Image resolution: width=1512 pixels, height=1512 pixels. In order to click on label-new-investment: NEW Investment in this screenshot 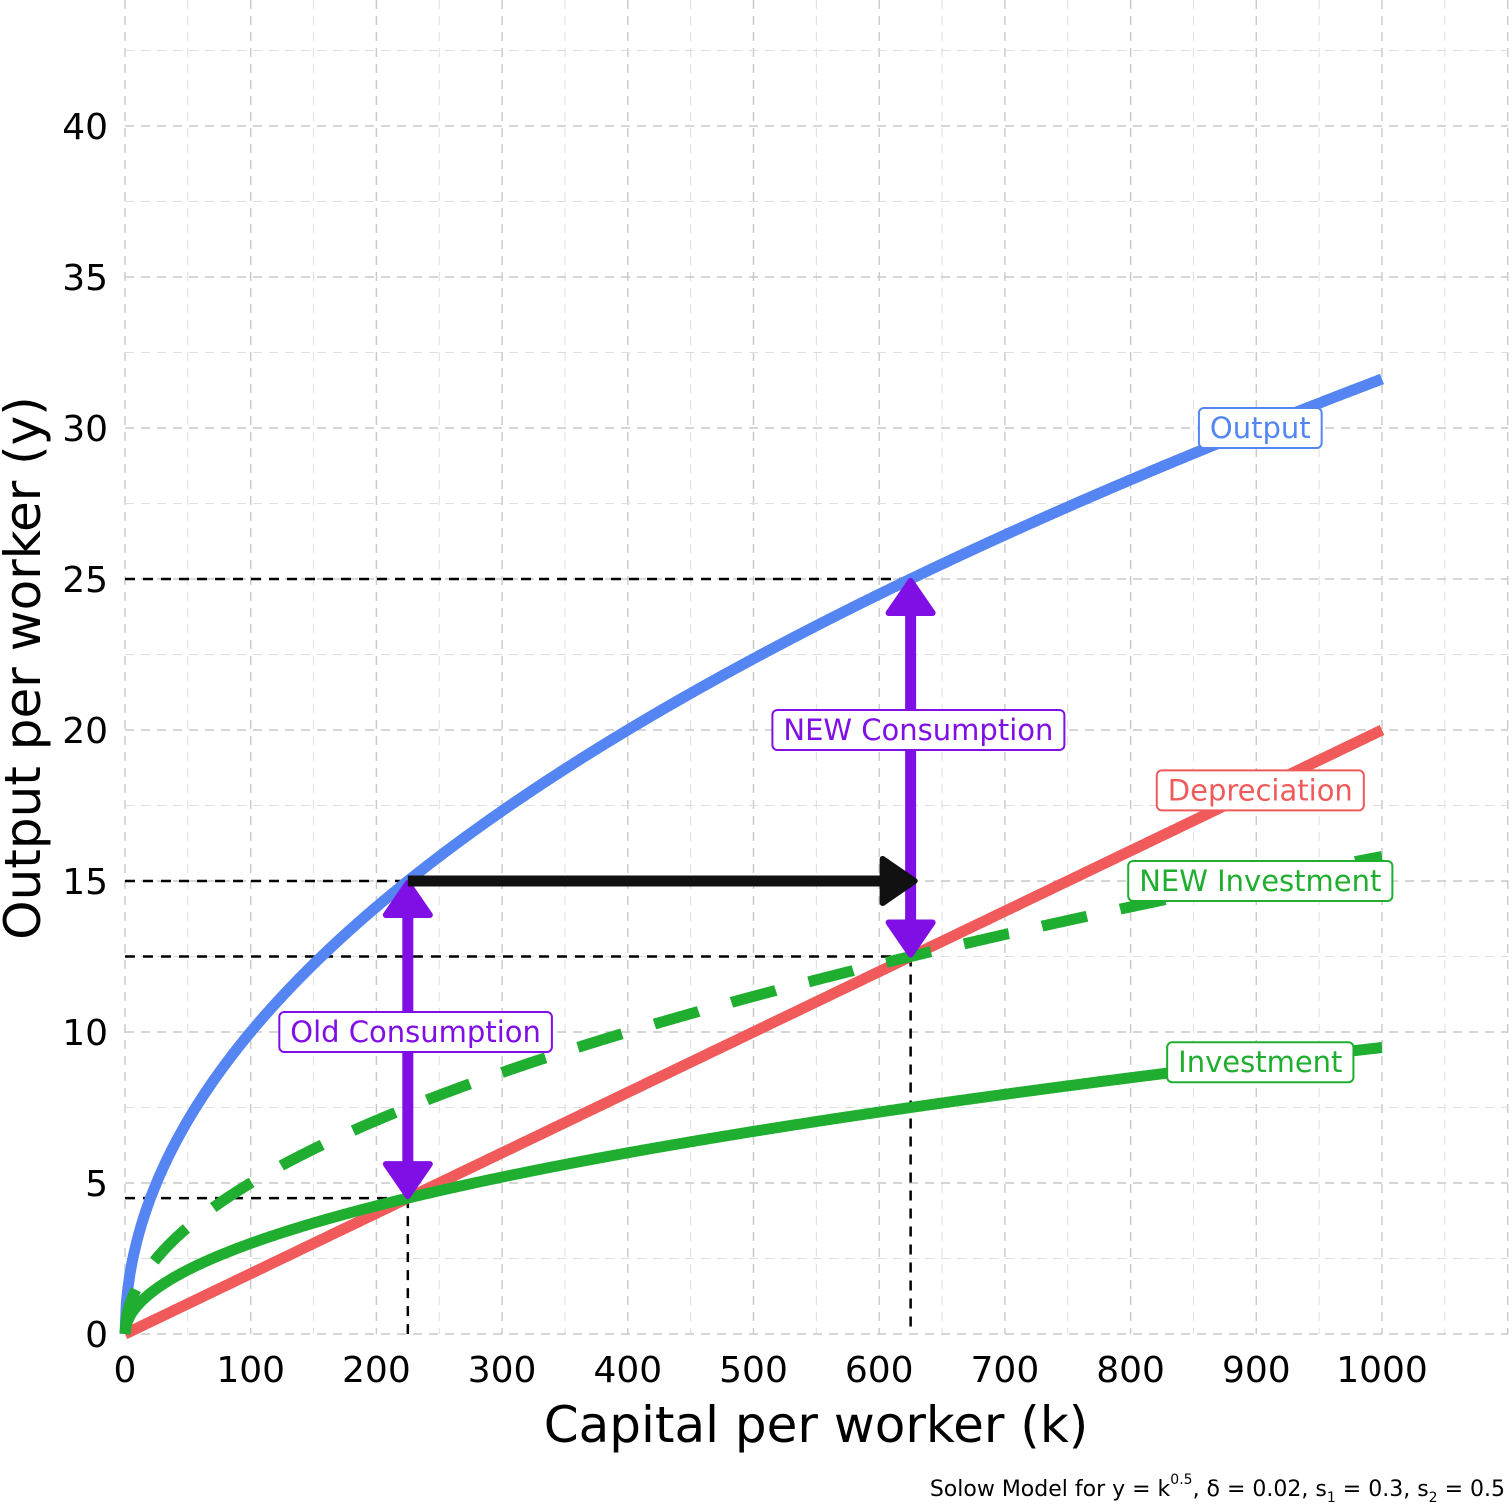, I will do `click(1260, 881)`.